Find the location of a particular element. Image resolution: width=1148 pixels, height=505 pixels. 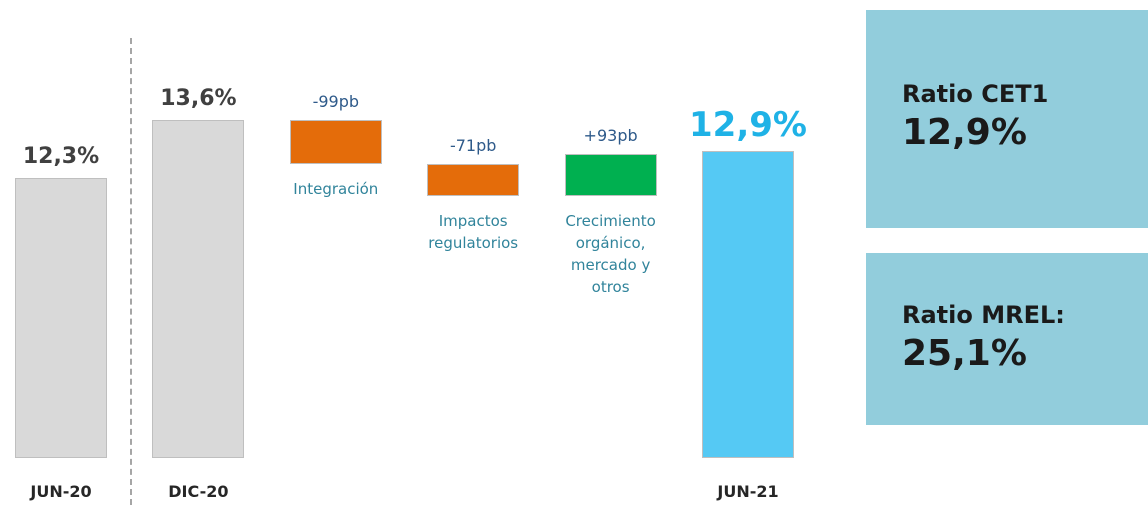

panel: Ratio CET1 12,9% is located at coordinates (1007, 119).